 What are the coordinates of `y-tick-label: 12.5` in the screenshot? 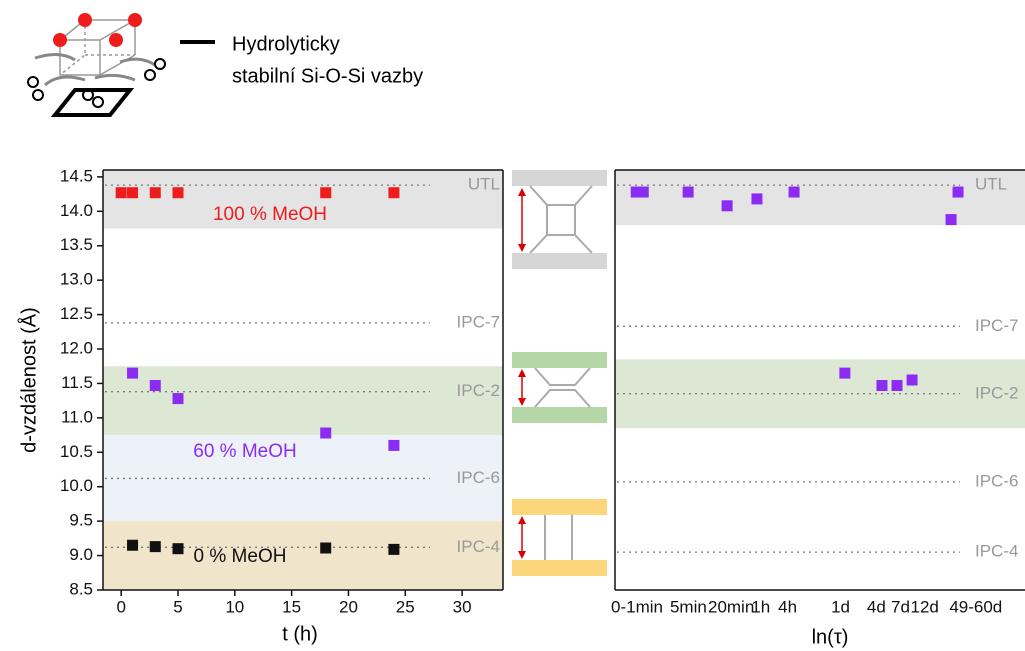 It's located at (76, 313).